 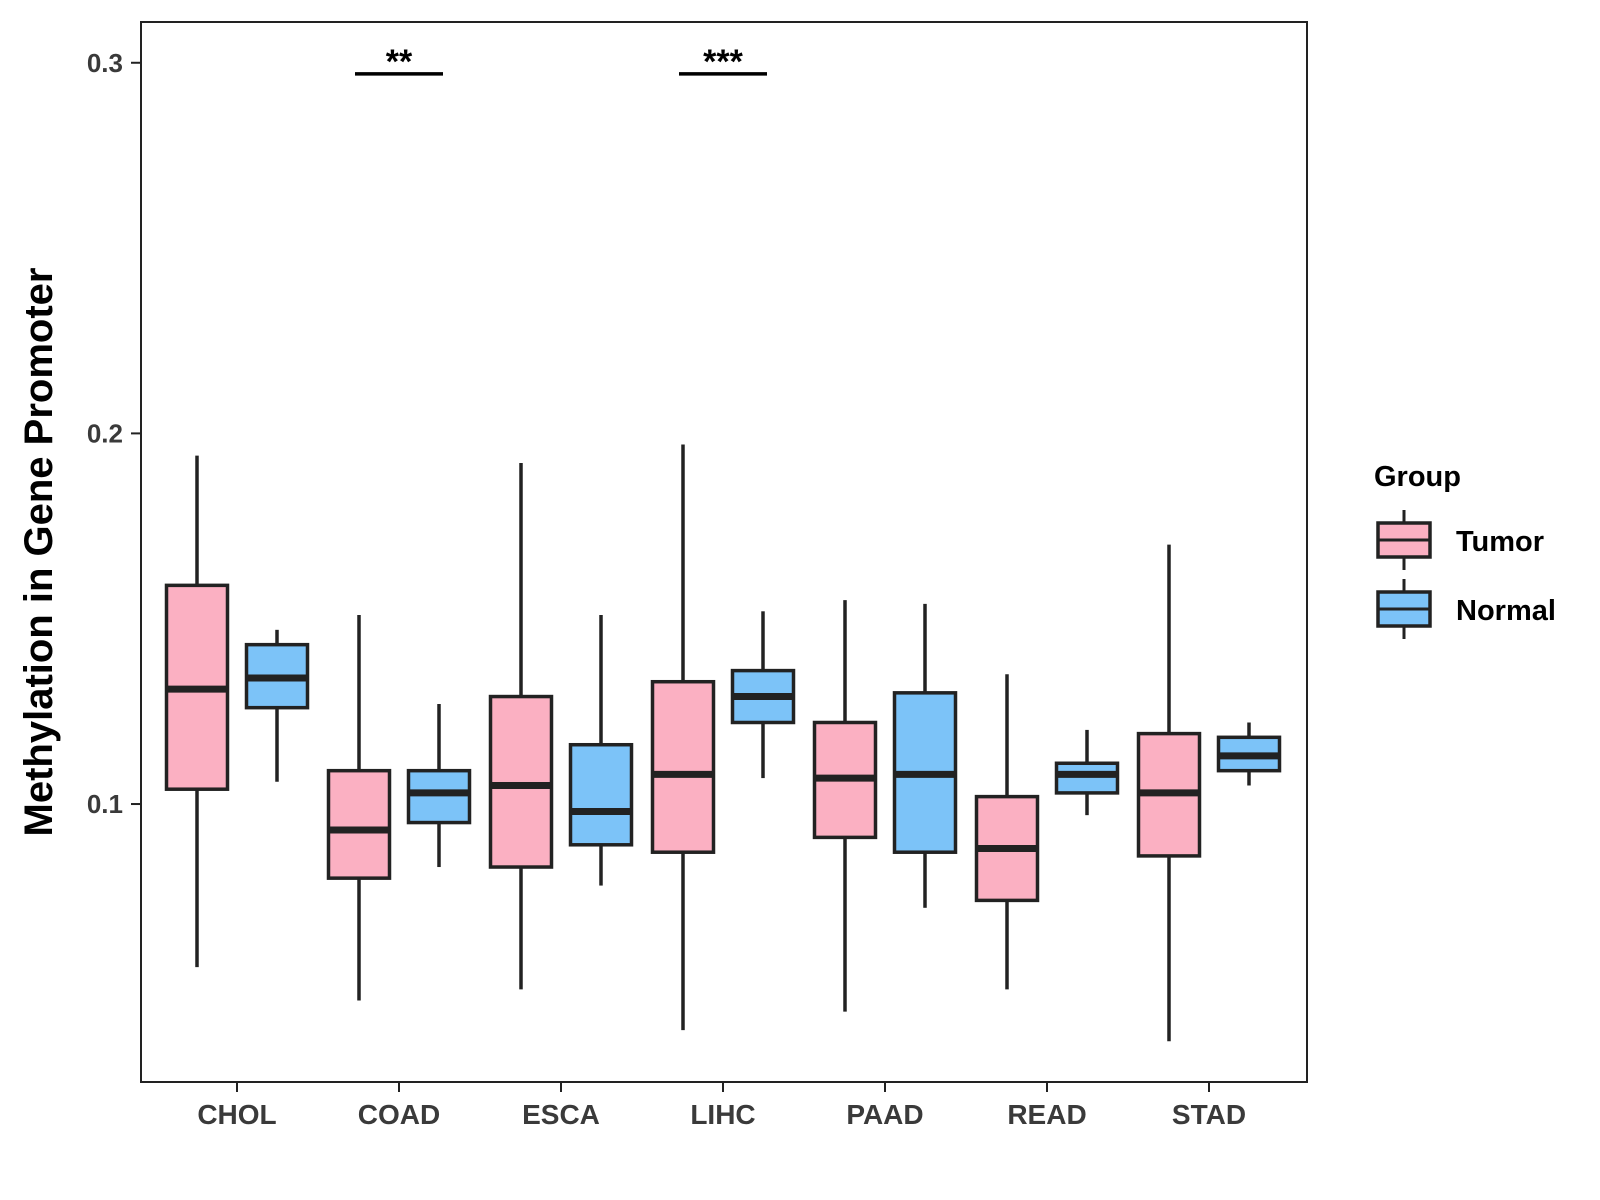 I want to click on annotations-layer: ** ***, so click(x=561, y=62).